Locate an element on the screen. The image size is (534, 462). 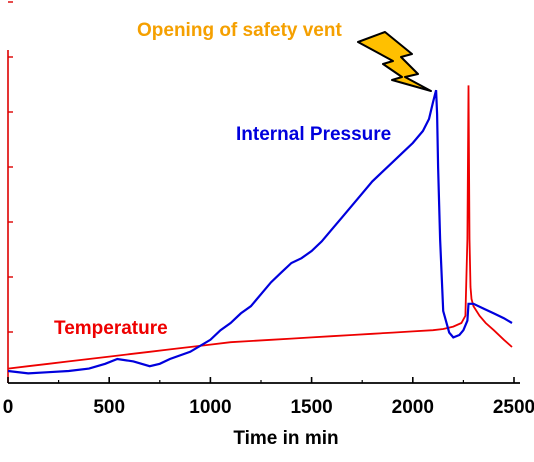
annotation-safety-vent: Opening of safety vent is located at coordinates (239, 30).